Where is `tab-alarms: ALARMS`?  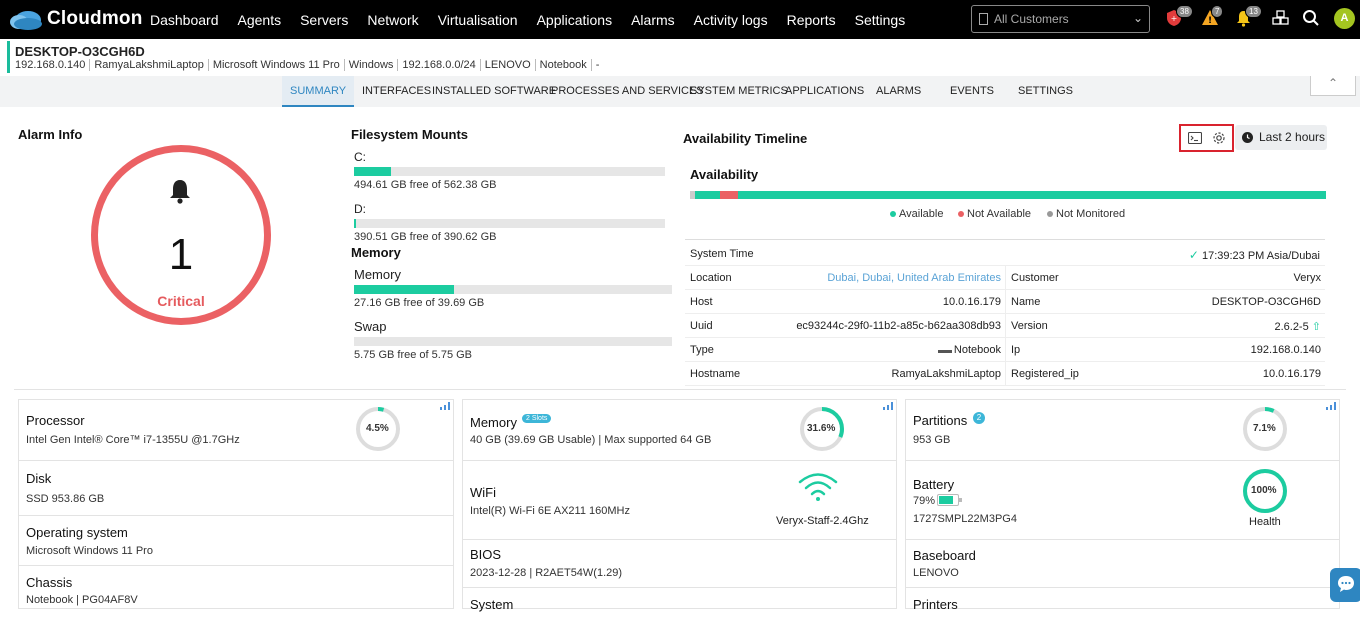 tab-alarms: ALARMS is located at coordinates (899, 91).